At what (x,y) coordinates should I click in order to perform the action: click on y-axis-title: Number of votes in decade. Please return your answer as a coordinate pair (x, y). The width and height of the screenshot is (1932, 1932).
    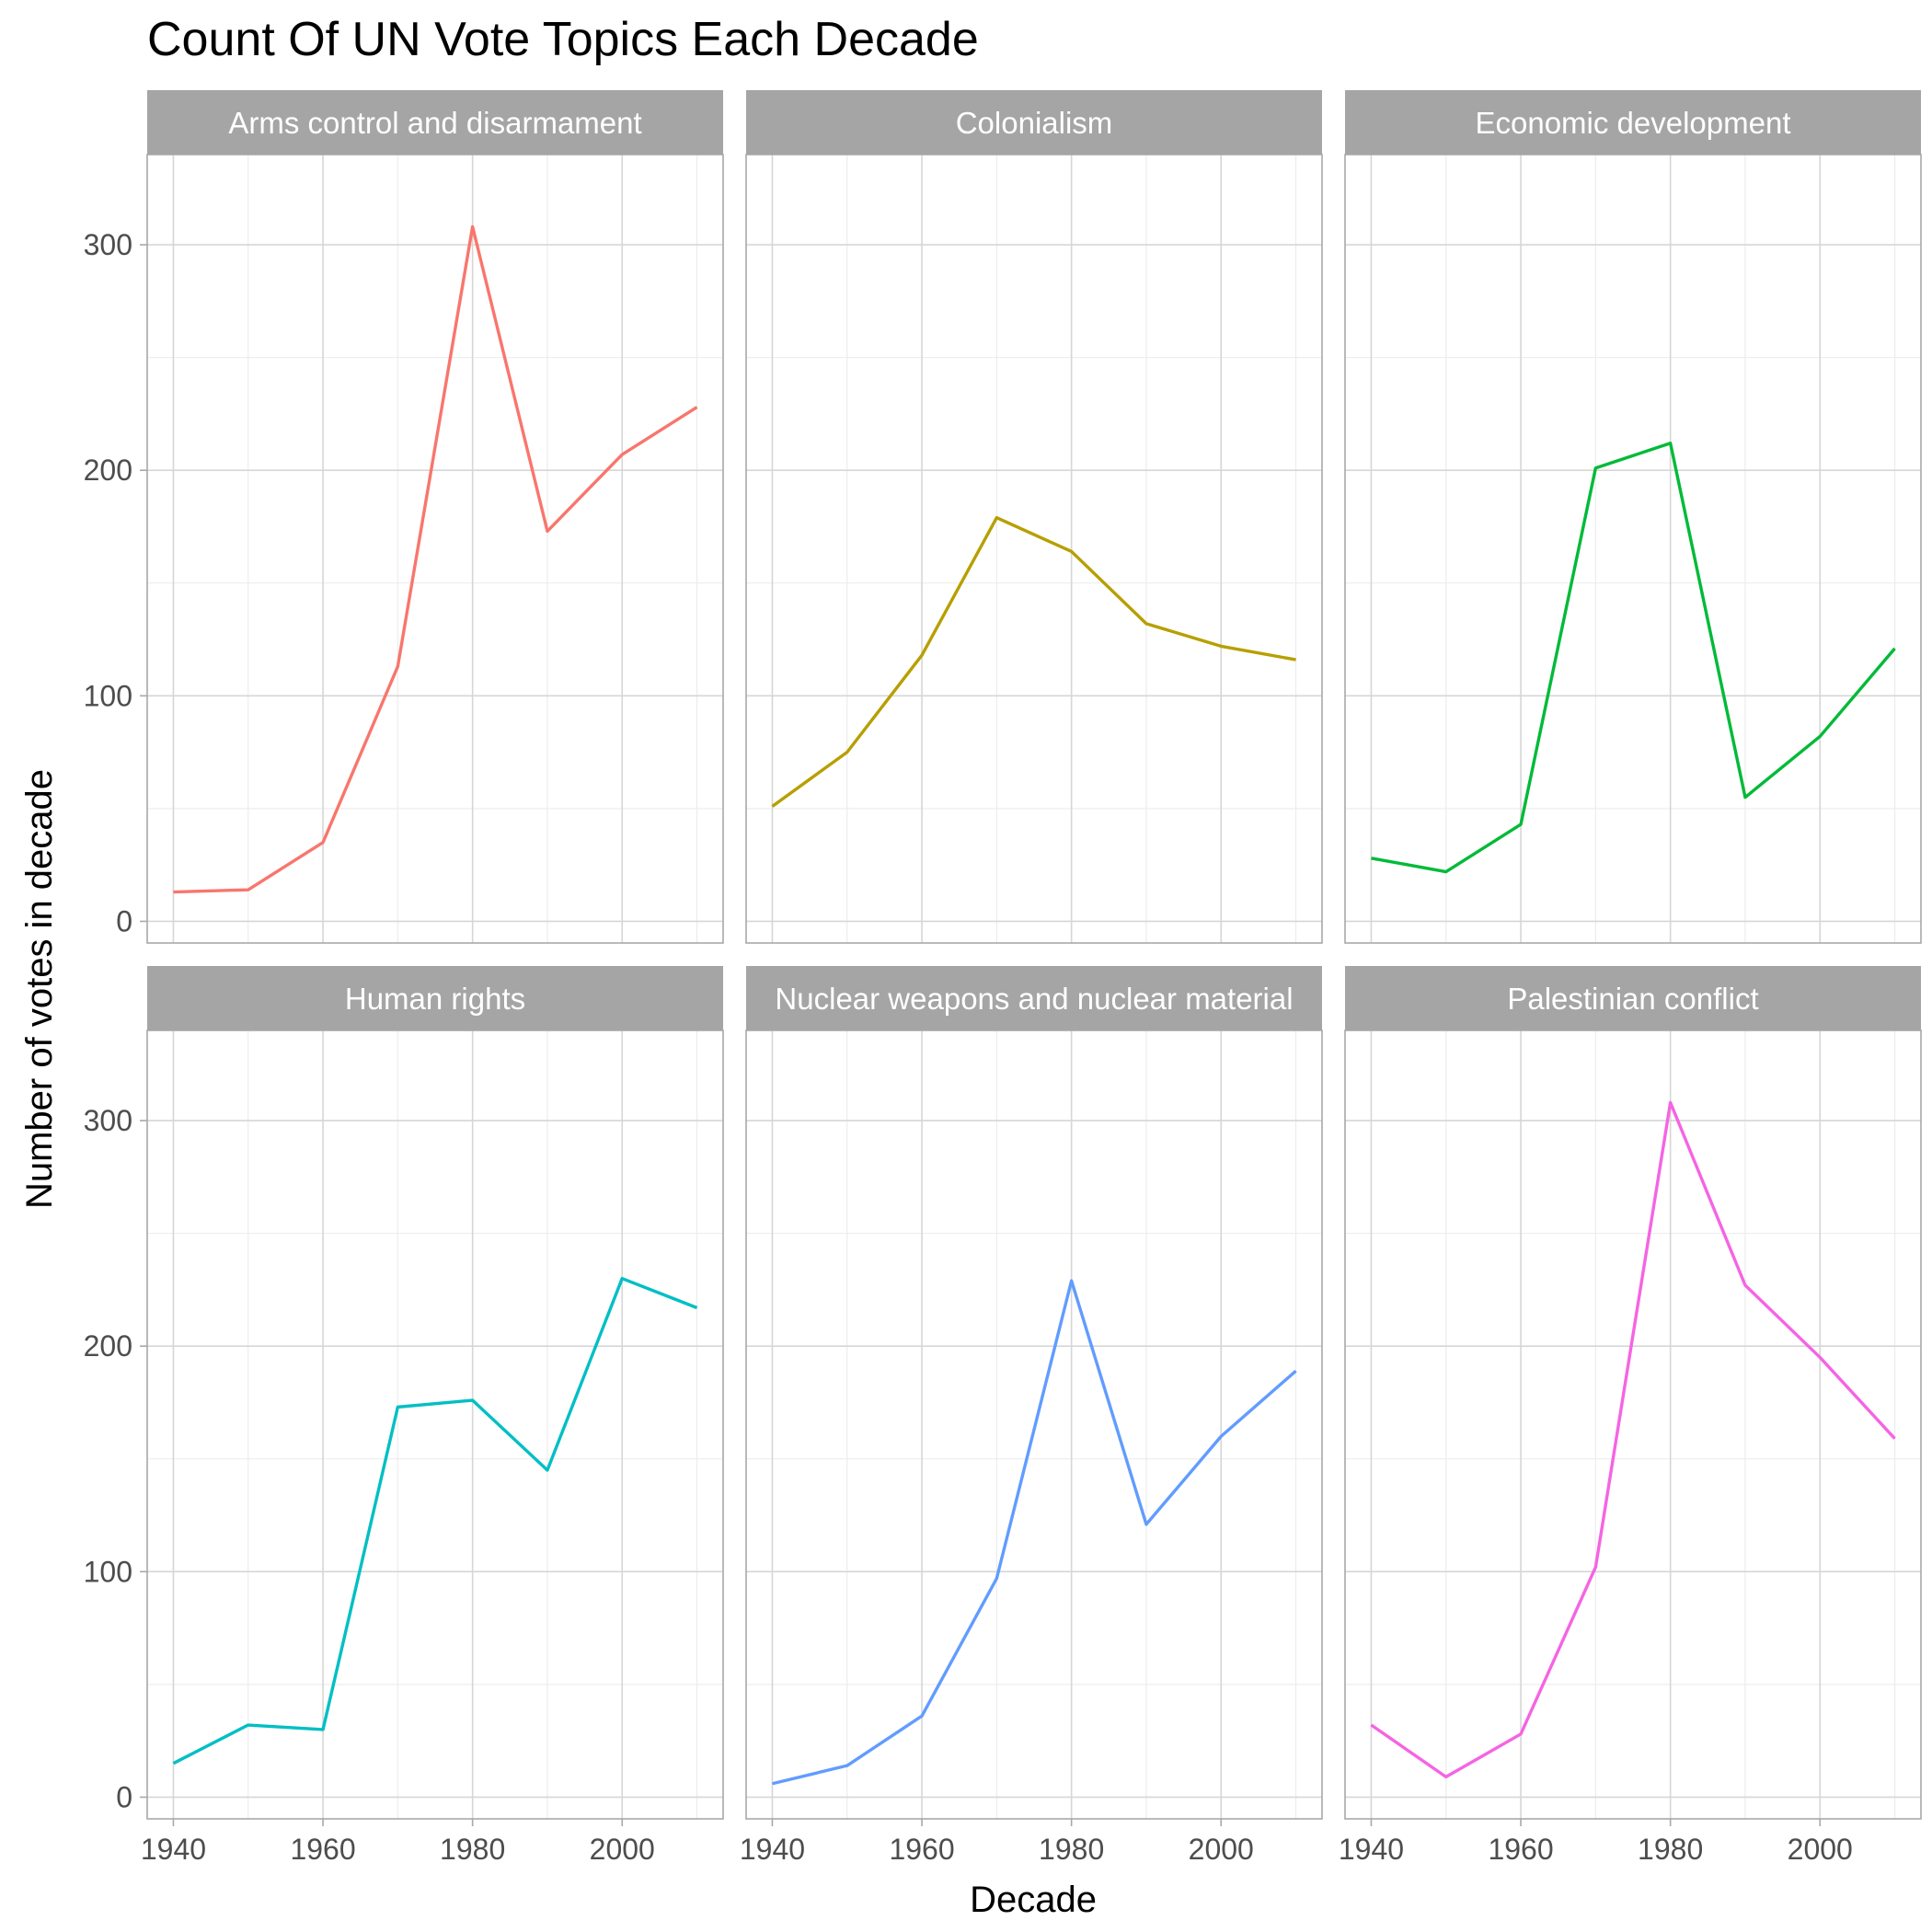
    Looking at the image, I should click on (39, 989).